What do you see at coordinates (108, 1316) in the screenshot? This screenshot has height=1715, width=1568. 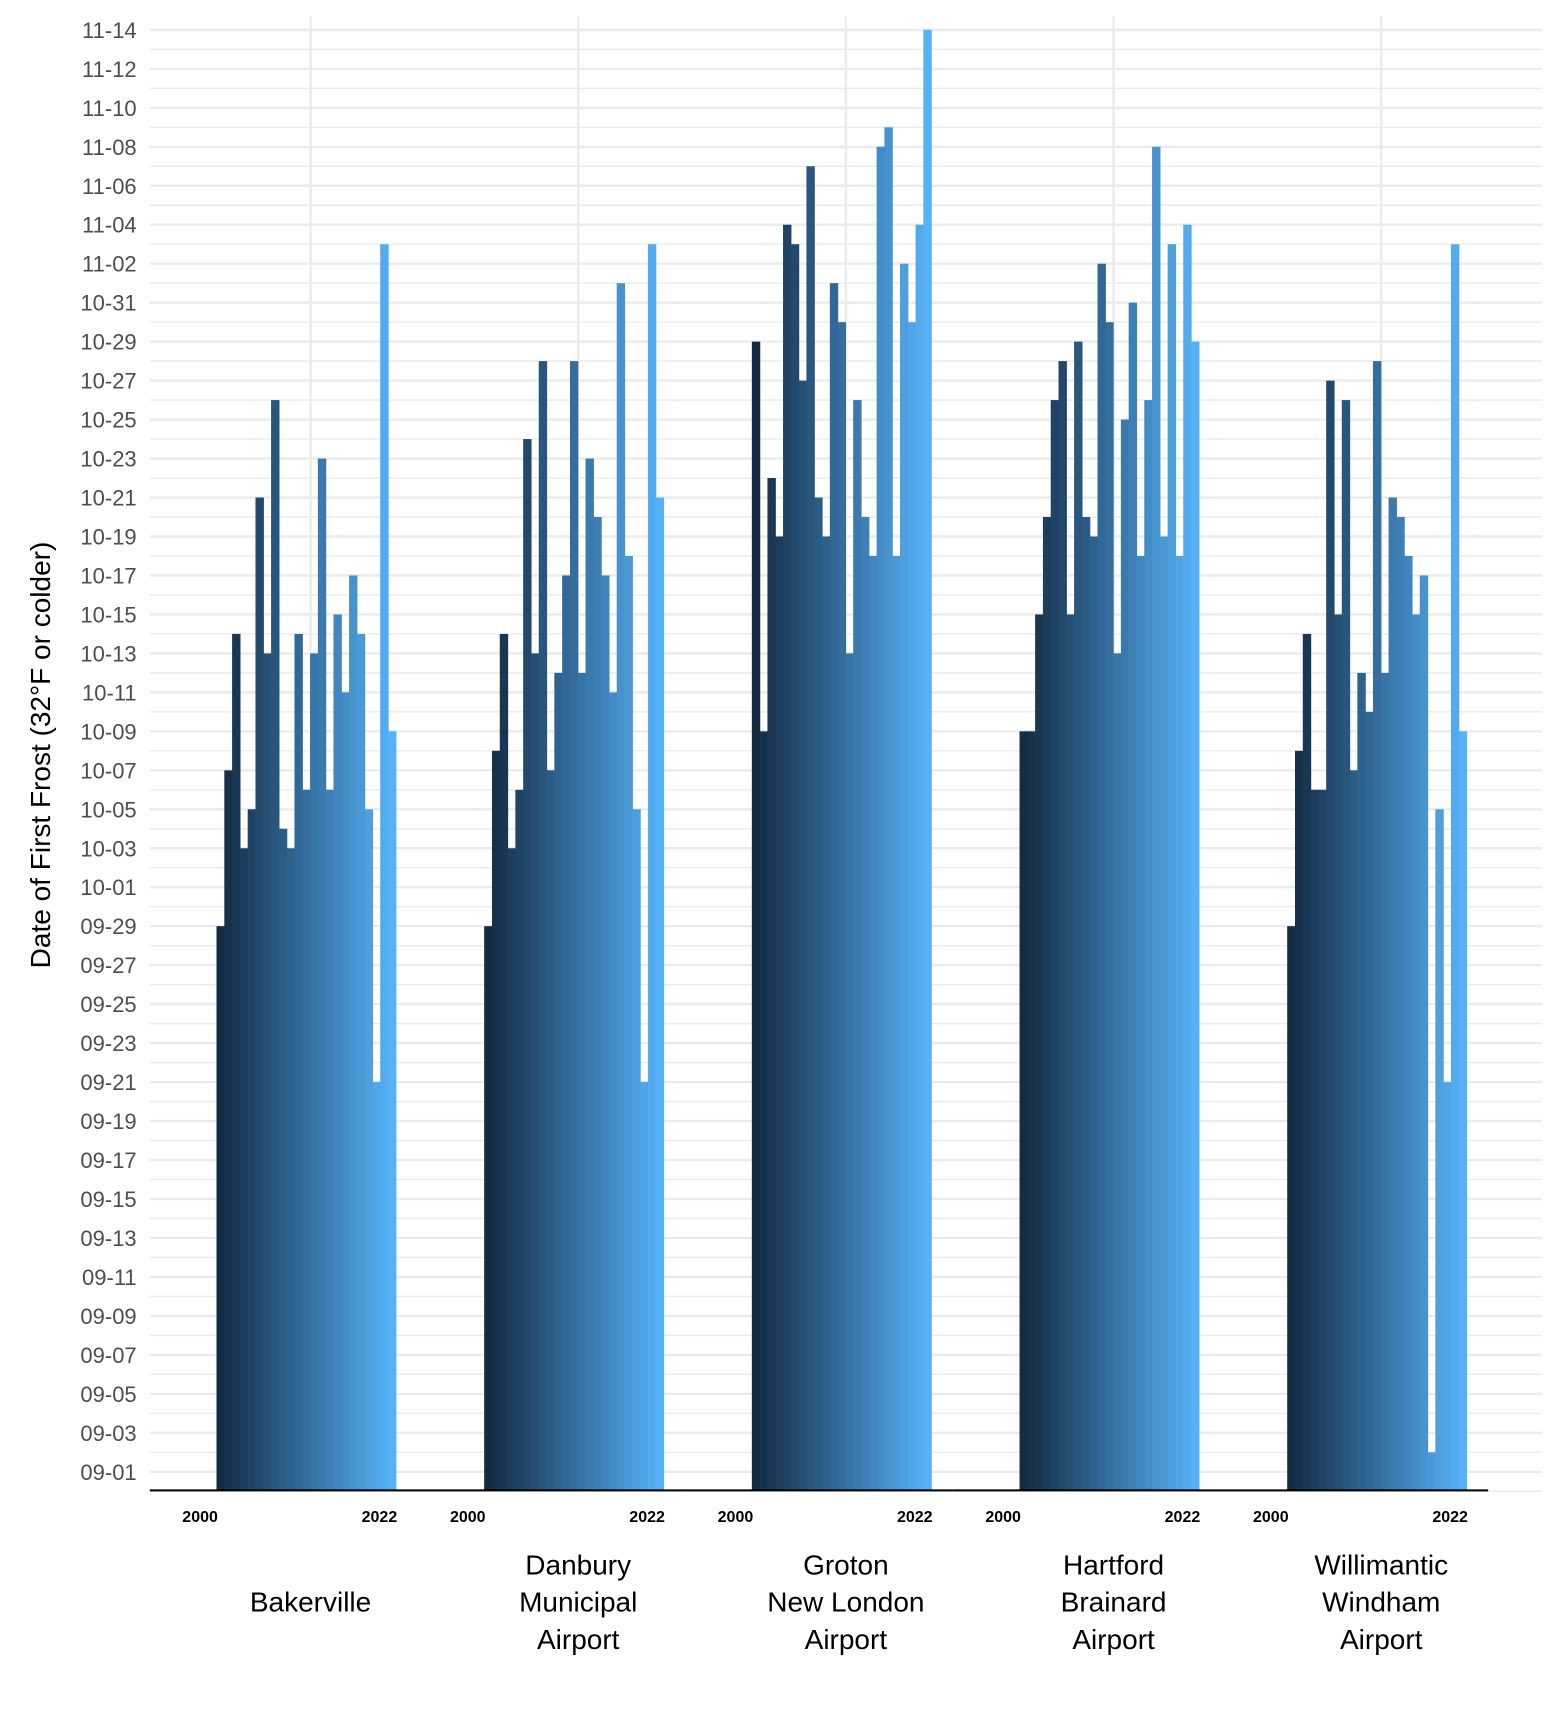 I see `y-tick-label: 09-09` at bounding box center [108, 1316].